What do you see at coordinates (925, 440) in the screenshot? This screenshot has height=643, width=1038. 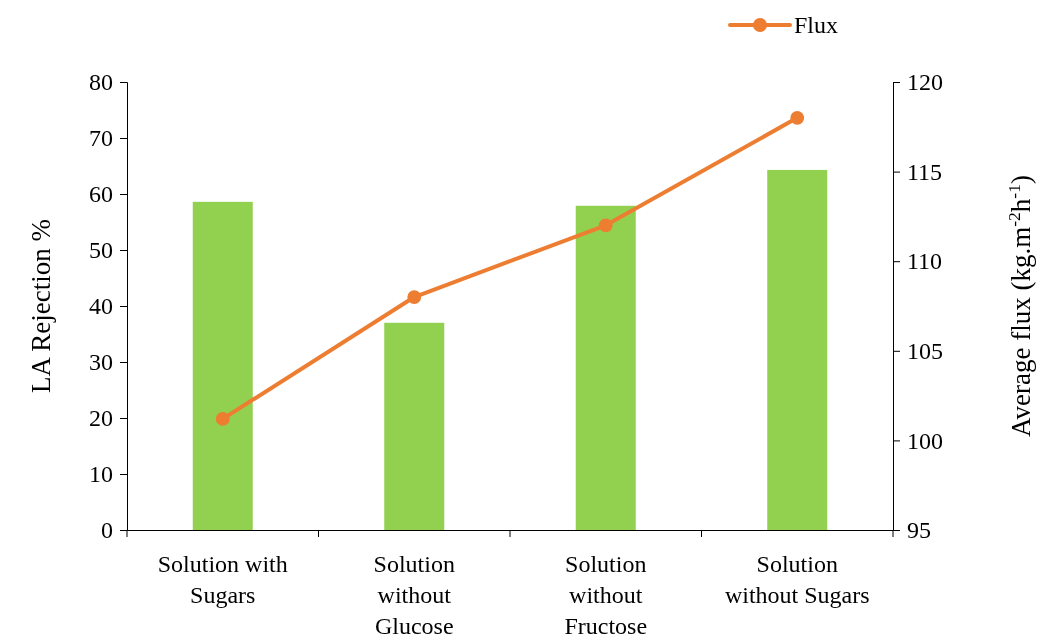 I see `y2-tick-label: 100` at bounding box center [925, 440].